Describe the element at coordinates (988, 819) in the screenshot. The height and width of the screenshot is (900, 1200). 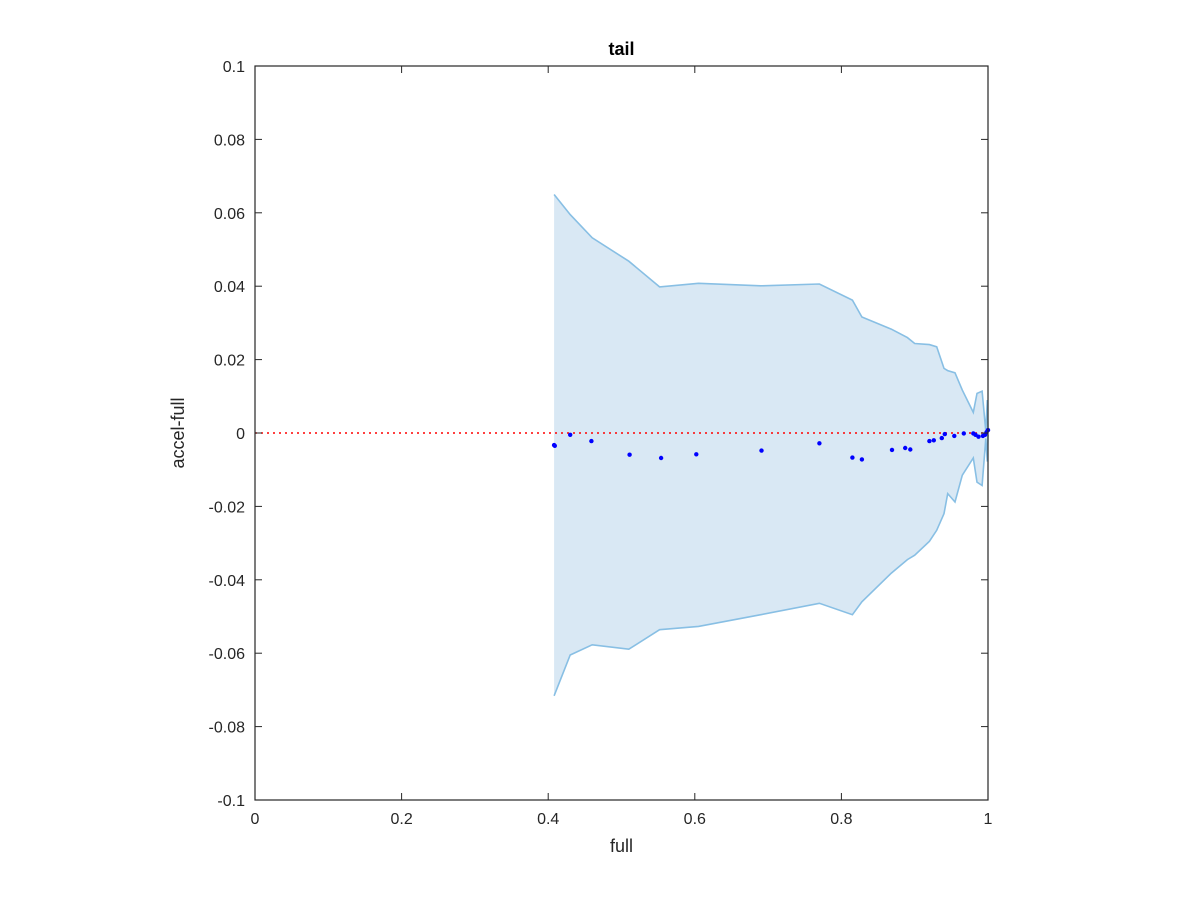
I see `x-tick-label: 1` at that location.